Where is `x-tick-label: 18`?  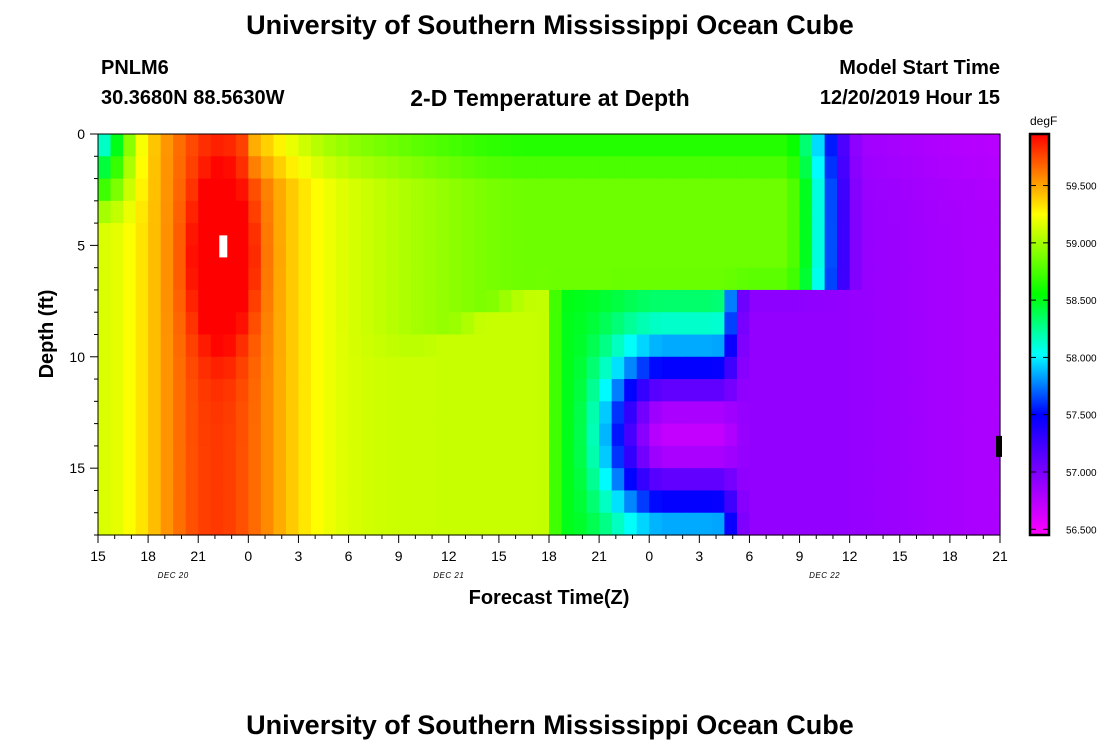
x-tick-label: 18 is located at coordinates (950, 556).